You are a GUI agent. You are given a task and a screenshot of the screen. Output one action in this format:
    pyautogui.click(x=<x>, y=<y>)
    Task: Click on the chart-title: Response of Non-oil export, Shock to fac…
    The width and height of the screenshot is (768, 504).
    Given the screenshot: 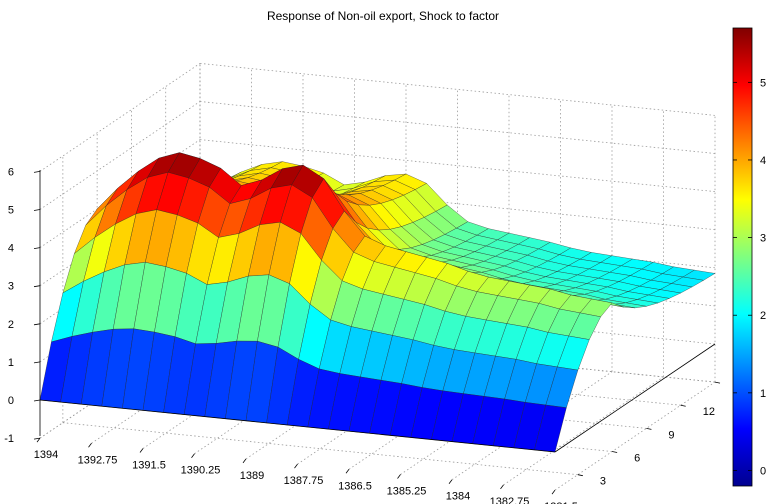 What is the action you would take?
    pyautogui.click(x=383, y=16)
    